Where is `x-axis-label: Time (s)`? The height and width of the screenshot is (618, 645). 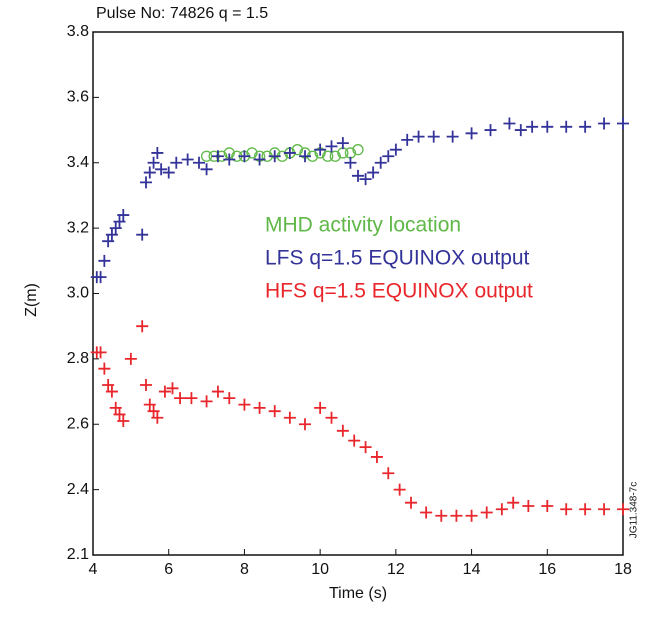
x-axis-label: Time (s) is located at coordinates (358, 593).